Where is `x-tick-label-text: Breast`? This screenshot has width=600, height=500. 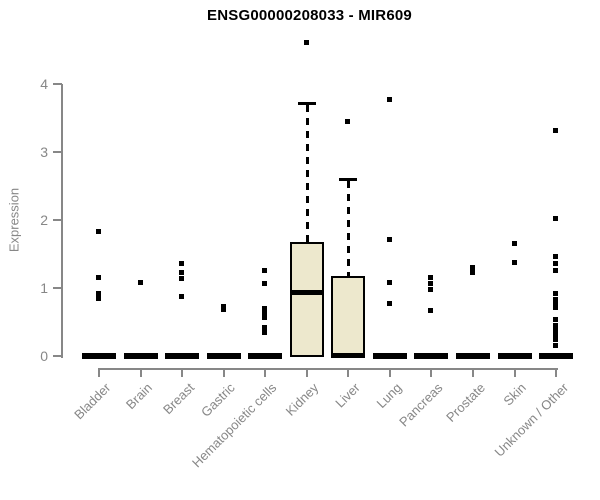
x-tick-label-text: Breast is located at coordinates (178, 399).